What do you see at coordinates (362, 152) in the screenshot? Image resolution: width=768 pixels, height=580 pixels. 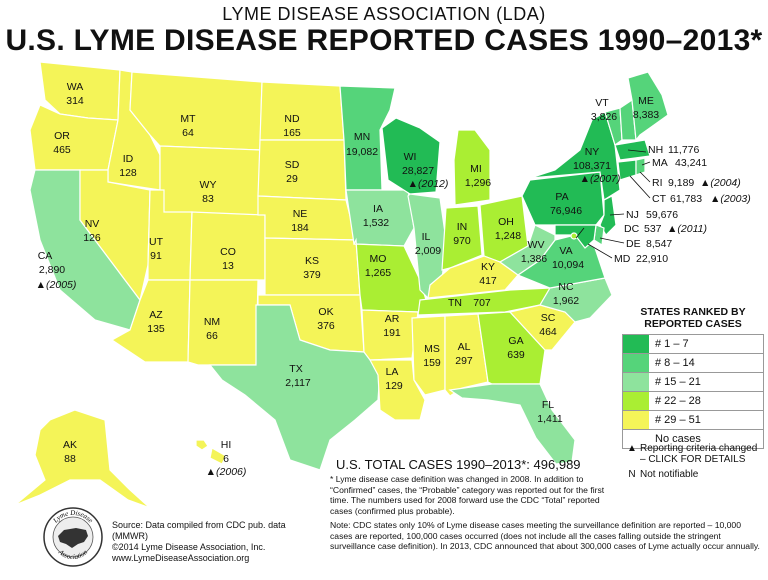 I see `label-MN-value: 19,082` at bounding box center [362, 152].